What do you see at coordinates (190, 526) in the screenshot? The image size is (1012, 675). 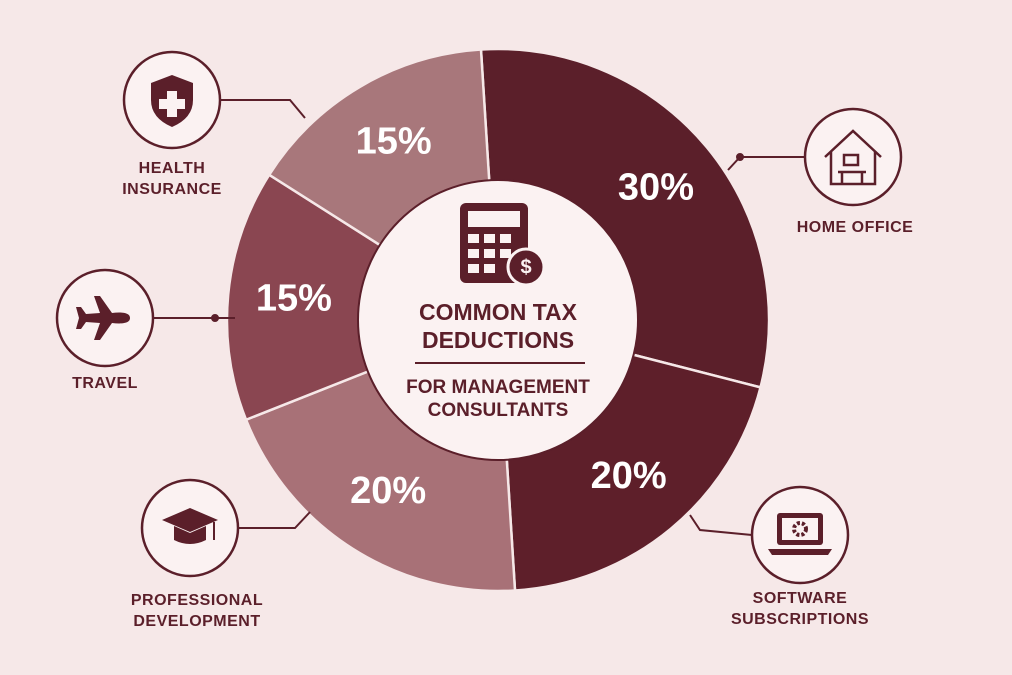 I see `education-icon` at bounding box center [190, 526].